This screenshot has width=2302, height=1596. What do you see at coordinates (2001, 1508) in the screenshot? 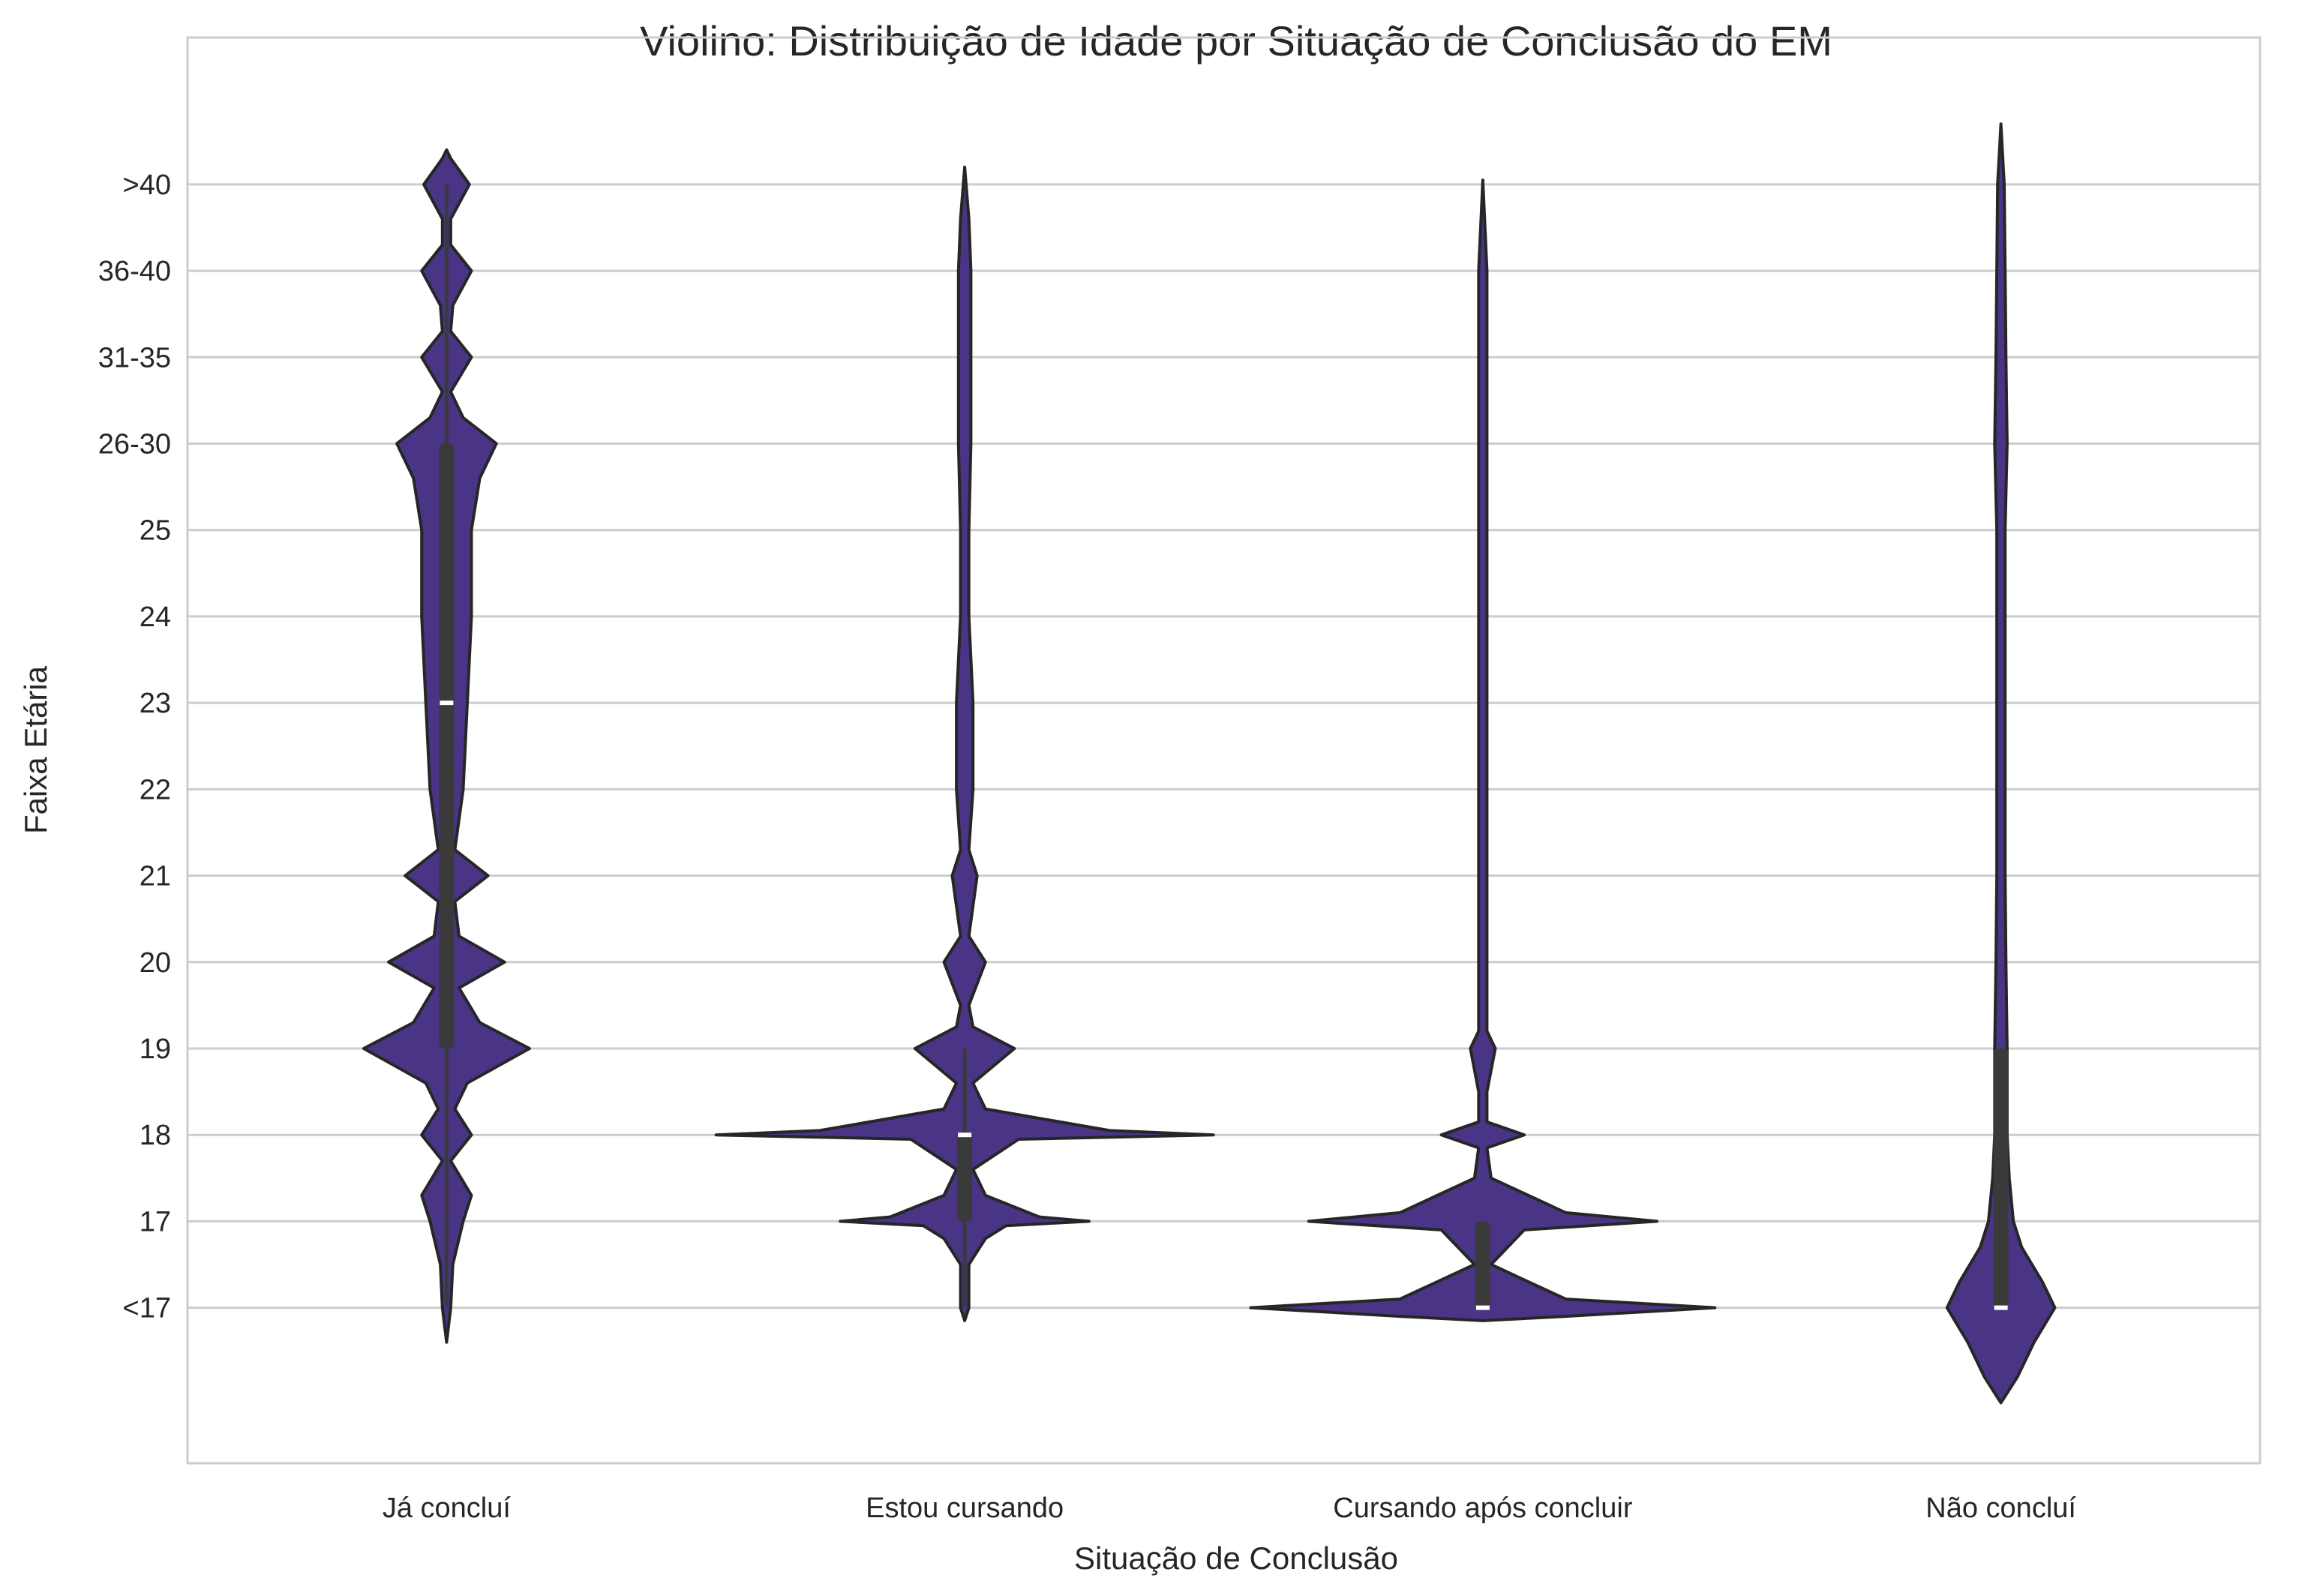
I see `x-tick-label: Não concluí` at bounding box center [2001, 1508].